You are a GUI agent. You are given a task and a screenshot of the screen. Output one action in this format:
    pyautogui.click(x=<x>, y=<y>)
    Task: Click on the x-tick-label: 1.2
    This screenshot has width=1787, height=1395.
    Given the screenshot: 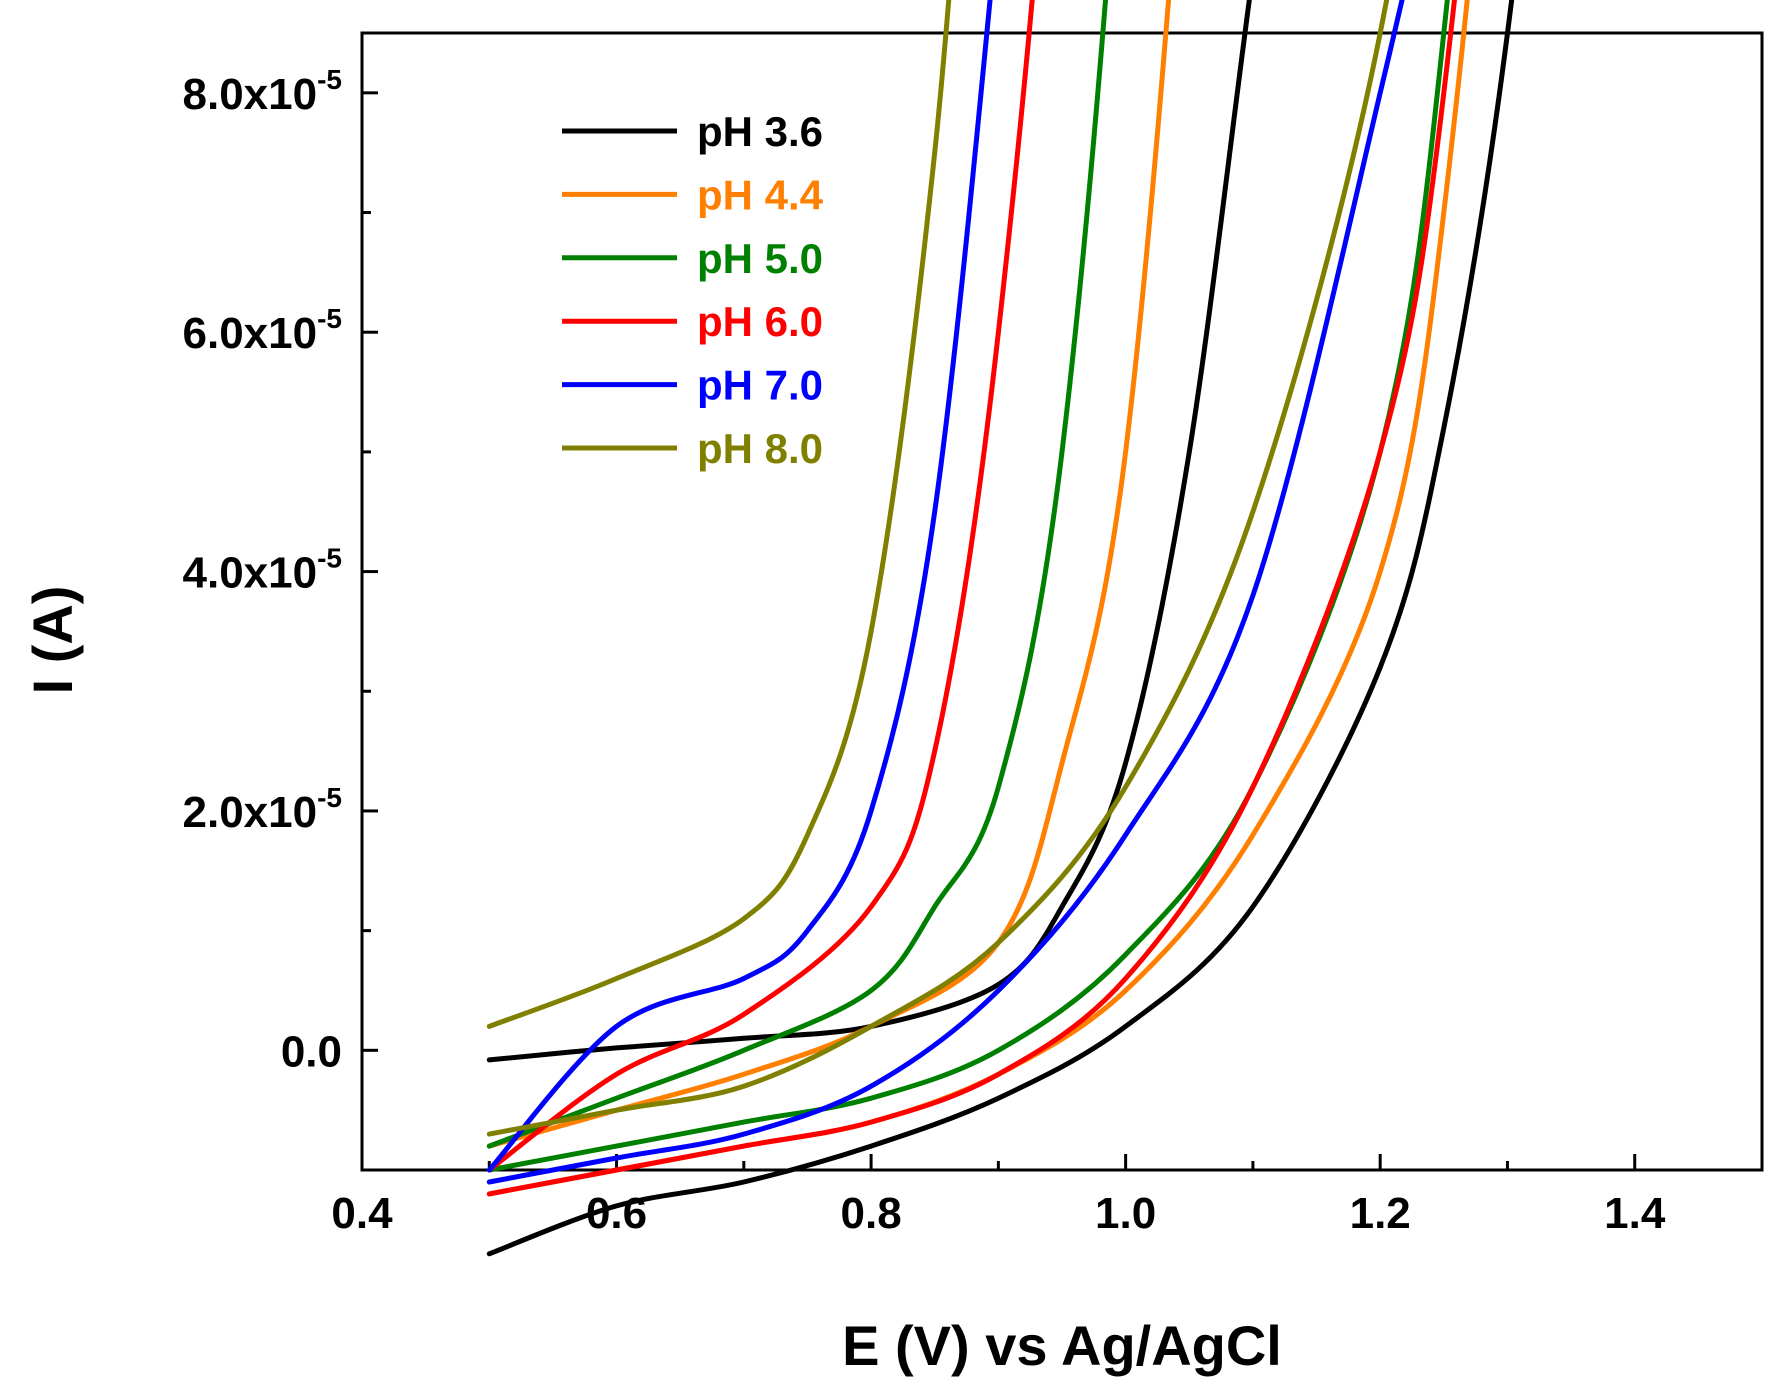 What is the action you would take?
    pyautogui.click(x=1380, y=1213)
    